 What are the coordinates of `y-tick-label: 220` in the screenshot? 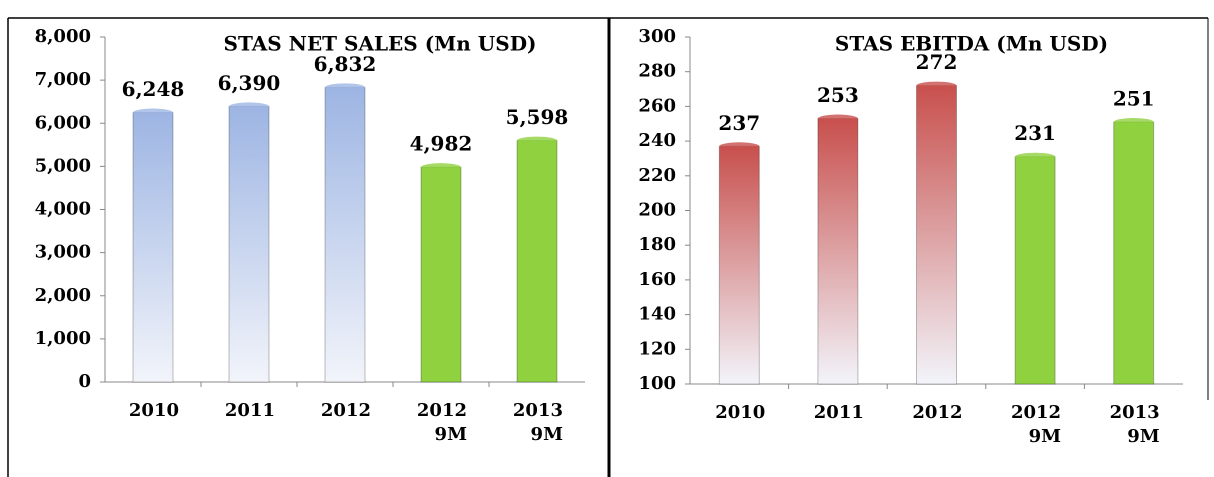 It's located at (657, 175).